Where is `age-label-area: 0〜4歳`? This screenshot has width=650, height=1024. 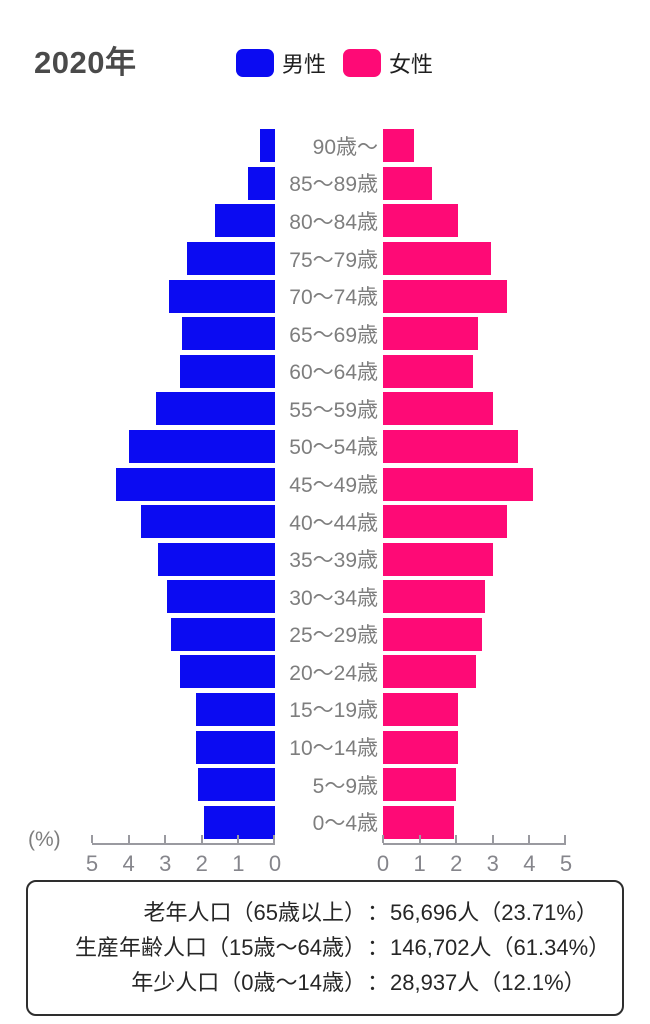
age-label-area: 0〜4歳 is located at coordinates (329, 822).